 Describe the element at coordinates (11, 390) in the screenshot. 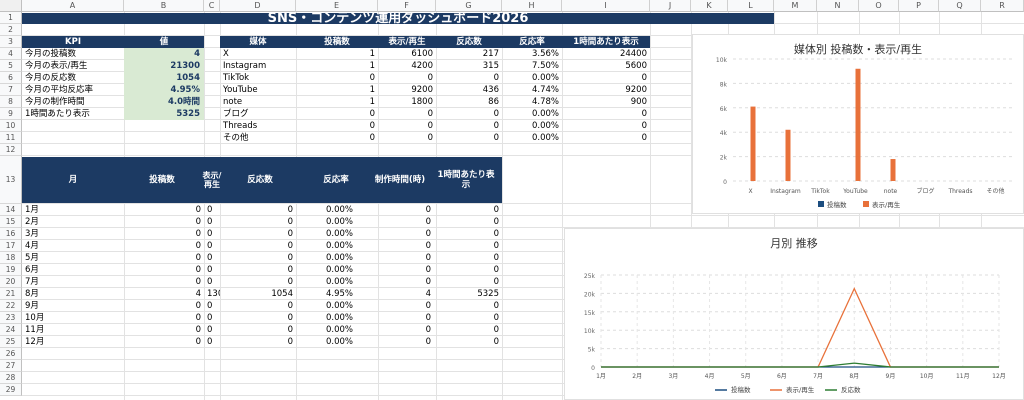

I see `row-header: 29` at that location.